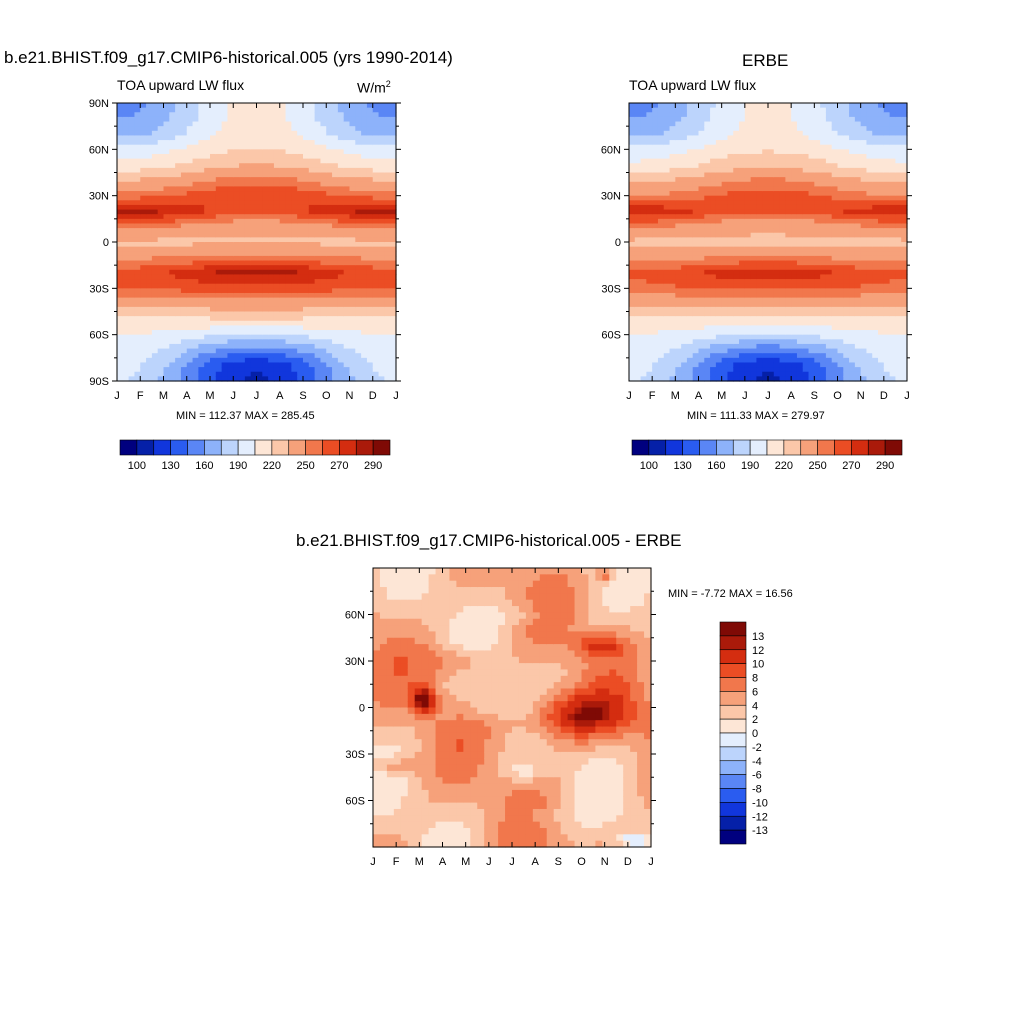 This screenshot has width=1024, height=1024. What do you see at coordinates (234, 395) in the screenshot?
I see `x-tick-label: J` at bounding box center [234, 395].